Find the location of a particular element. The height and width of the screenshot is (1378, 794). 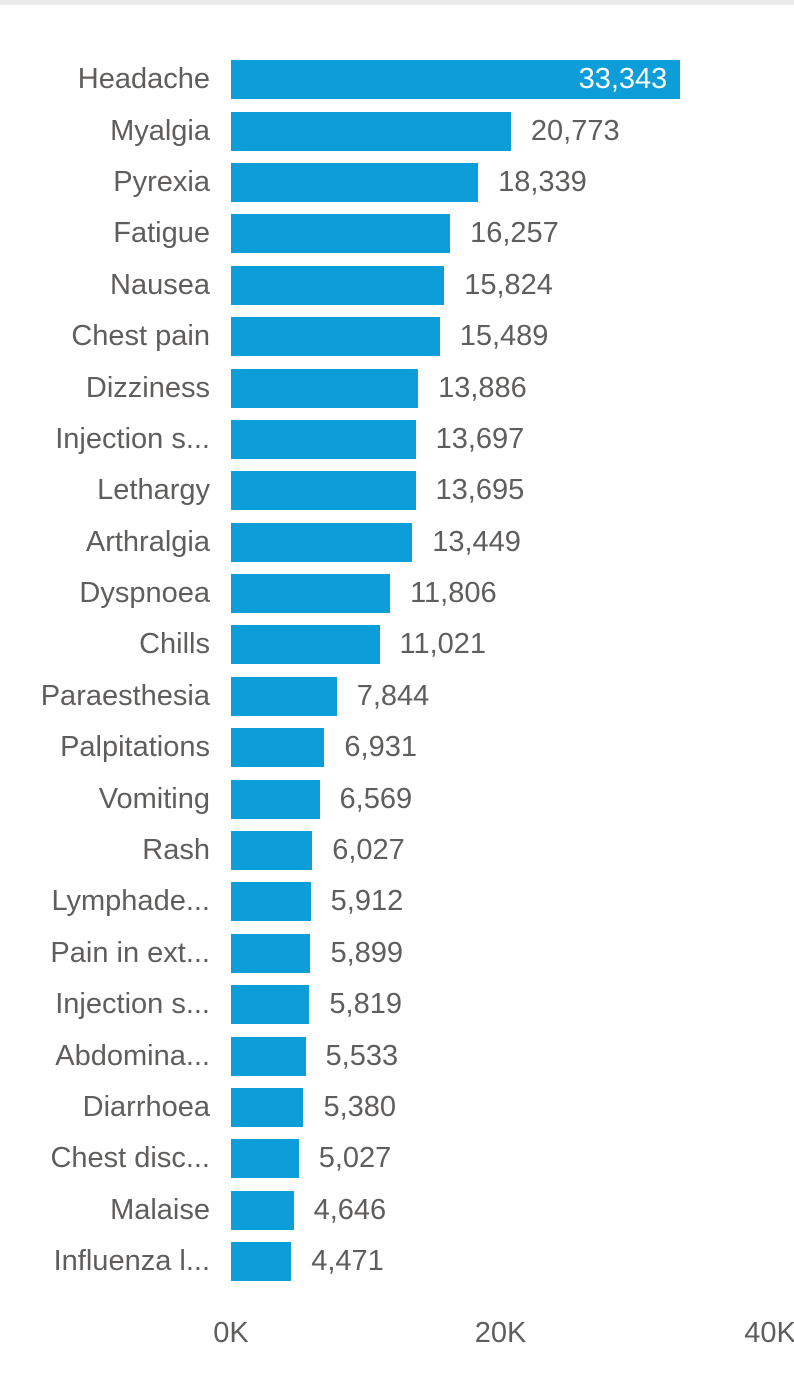

category-label: Fatigue is located at coordinates (161, 233).